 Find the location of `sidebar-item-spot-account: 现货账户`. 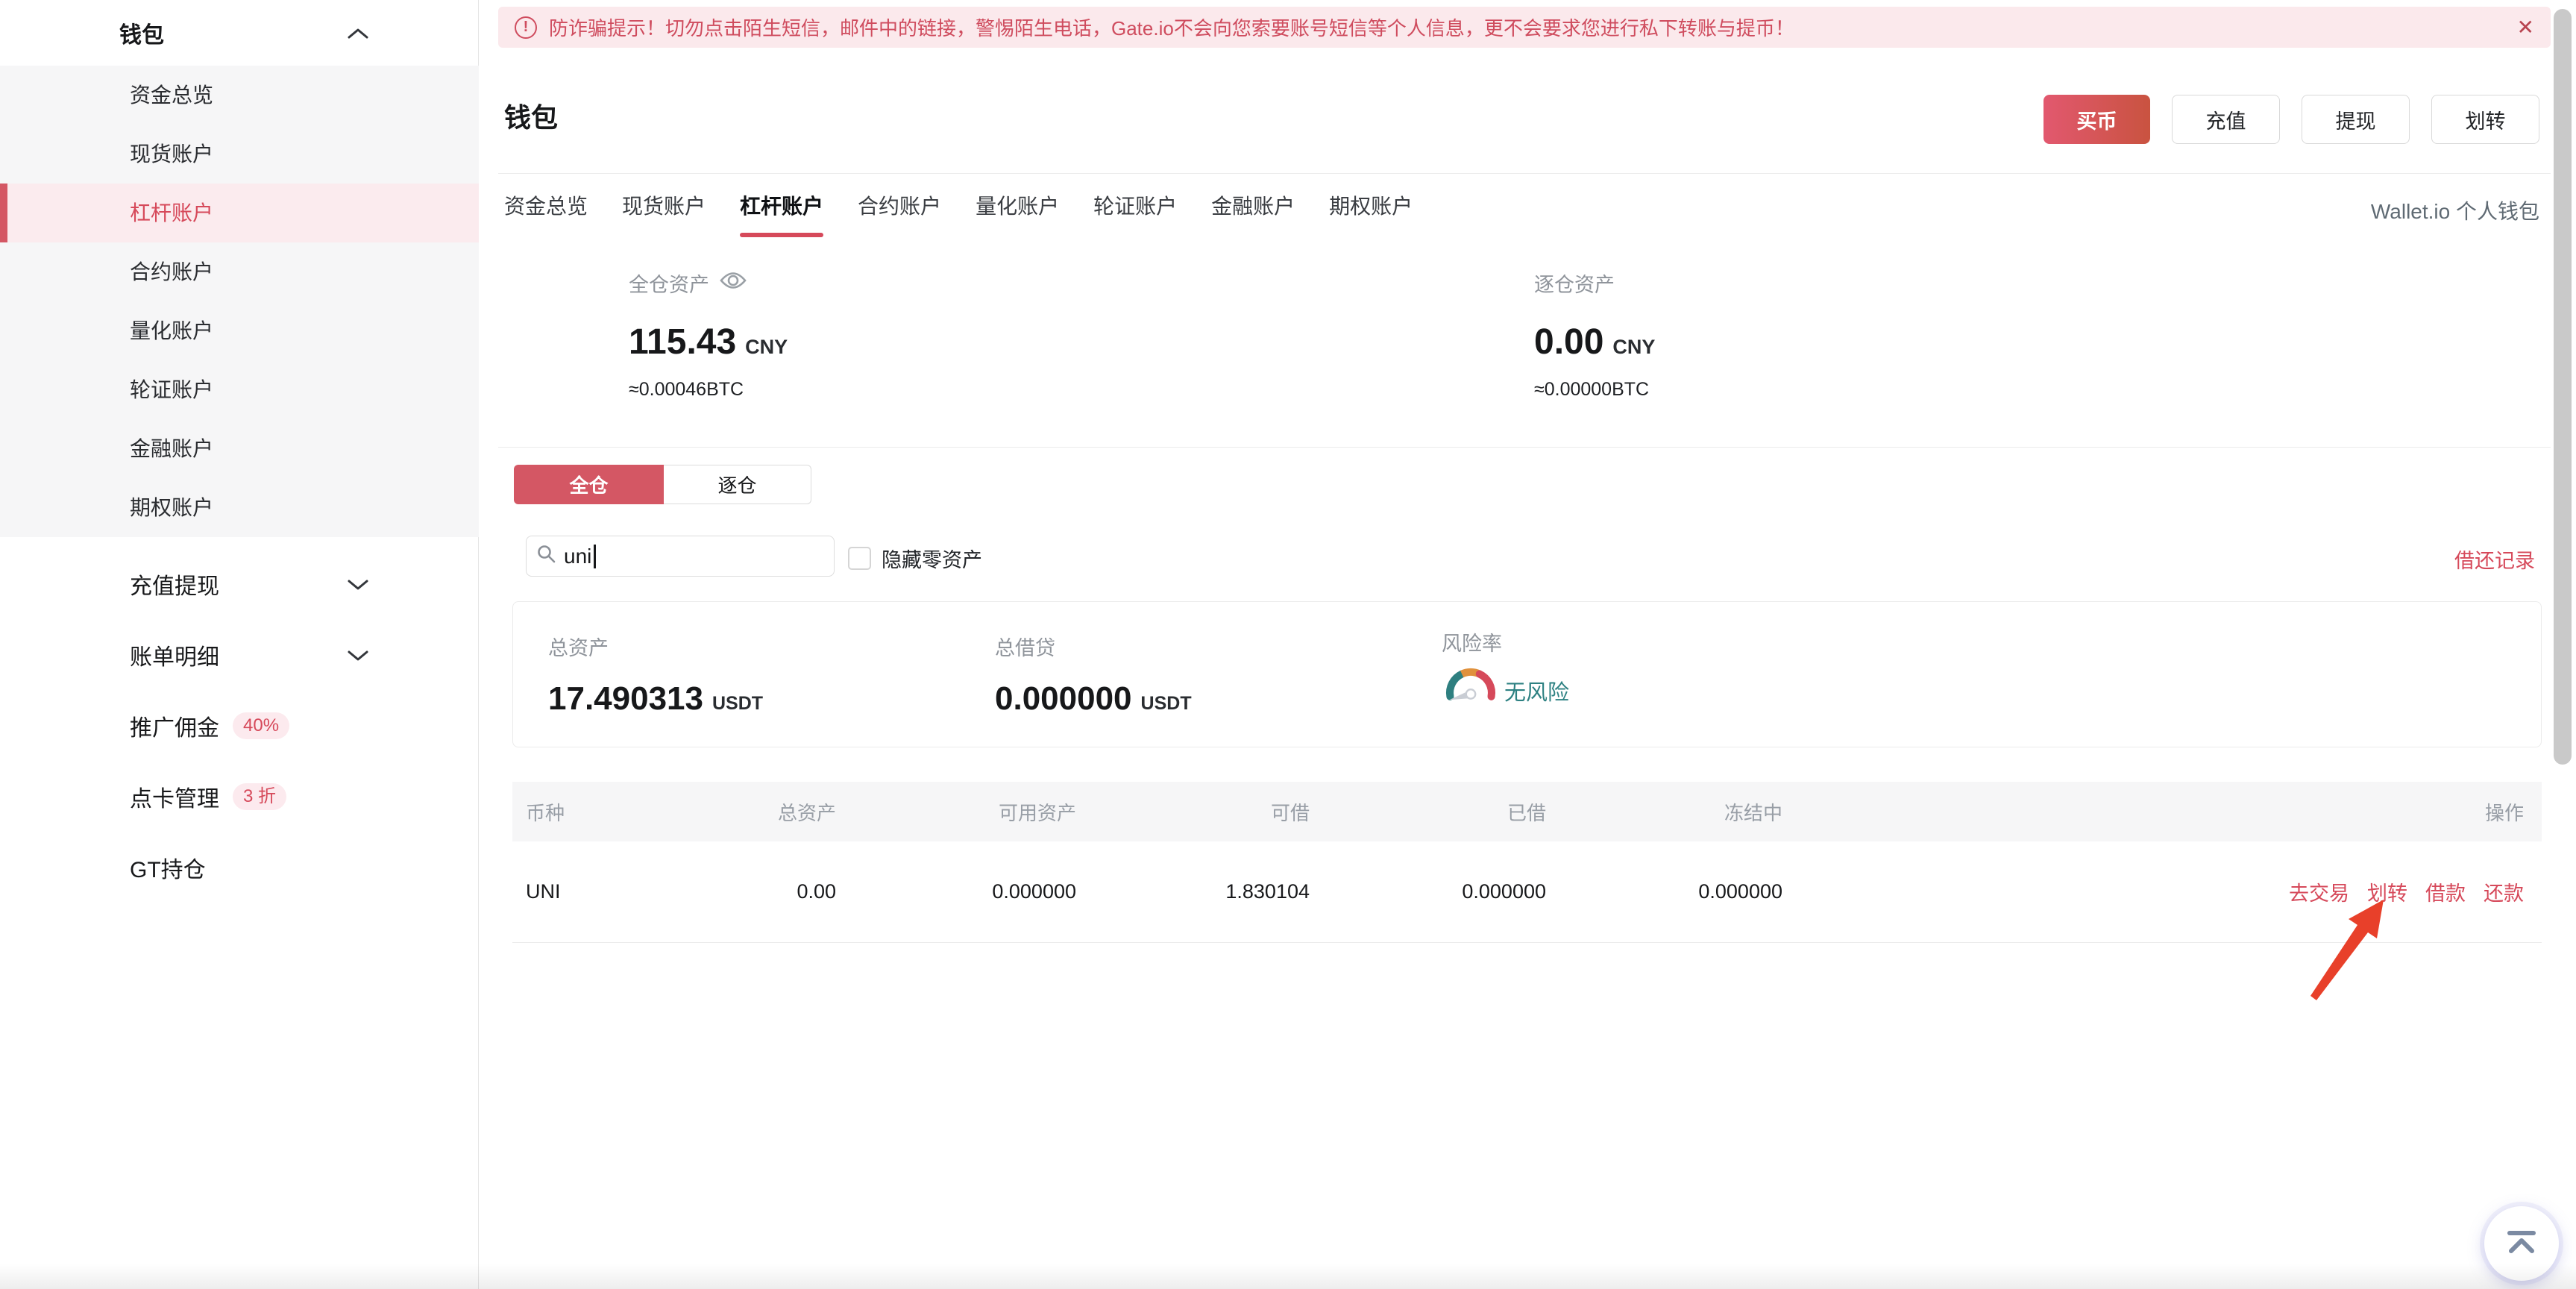

sidebar-item-spot-account: 现货账户 is located at coordinates (172, 154).